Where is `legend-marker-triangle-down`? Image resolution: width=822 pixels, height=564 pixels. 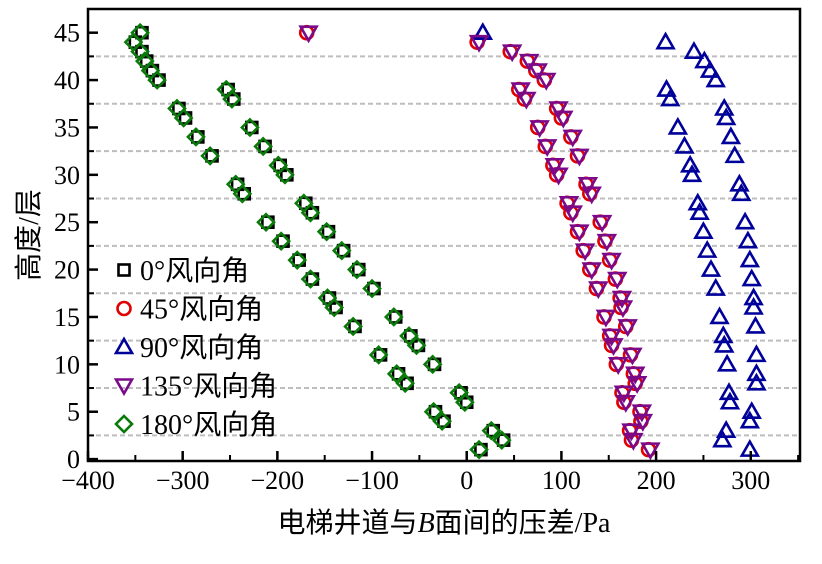 legend-marker-triangle-down is located at coordinates (124, 387).